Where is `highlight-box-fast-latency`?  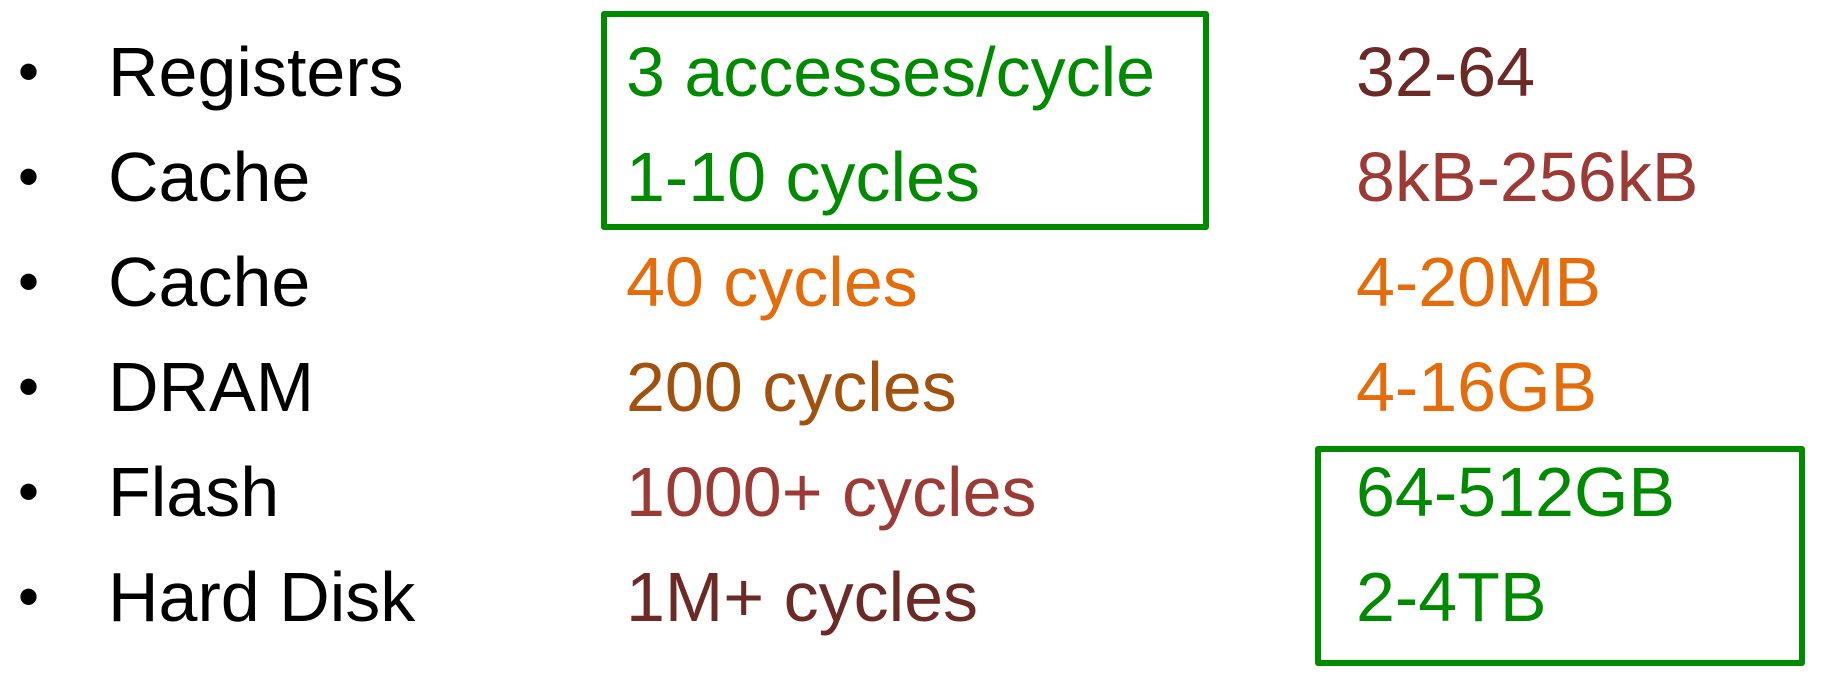 highlight-box-fast-latency is located at coordinates (905, 120).